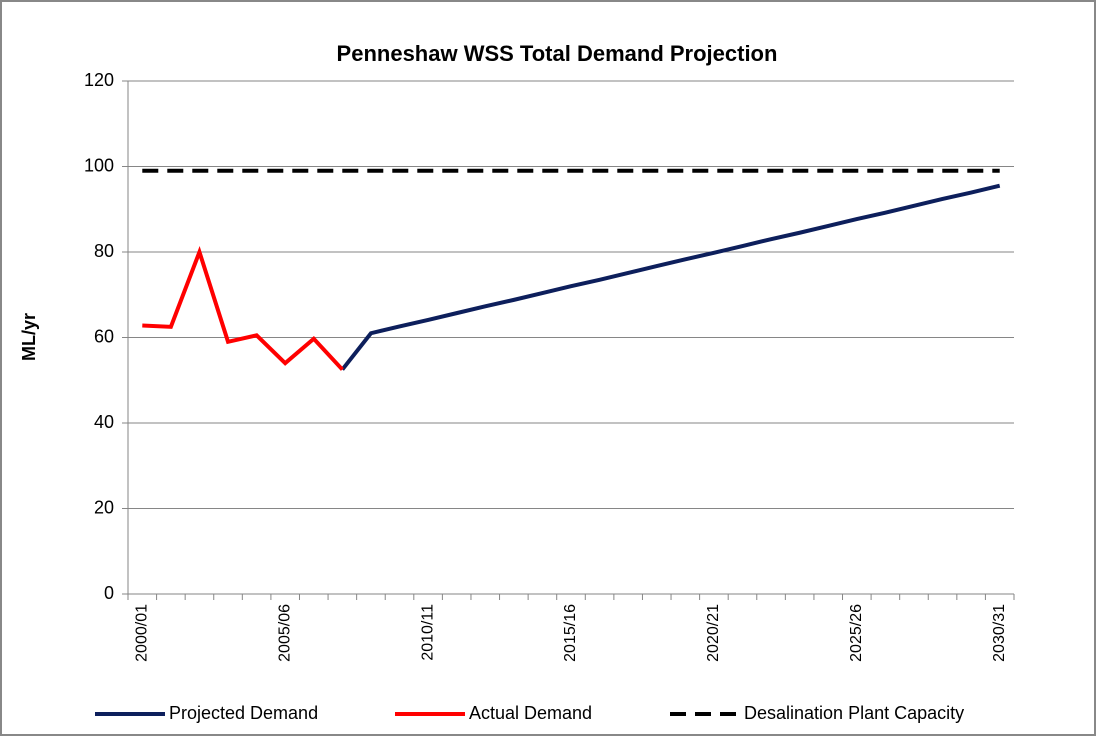 The height and width of the screenshot is (736, 1096). What do you see at coordinates (570, 633) in the screenshot?
I see `x-tick-label: 2015/16` at bounding box center [570, 633].